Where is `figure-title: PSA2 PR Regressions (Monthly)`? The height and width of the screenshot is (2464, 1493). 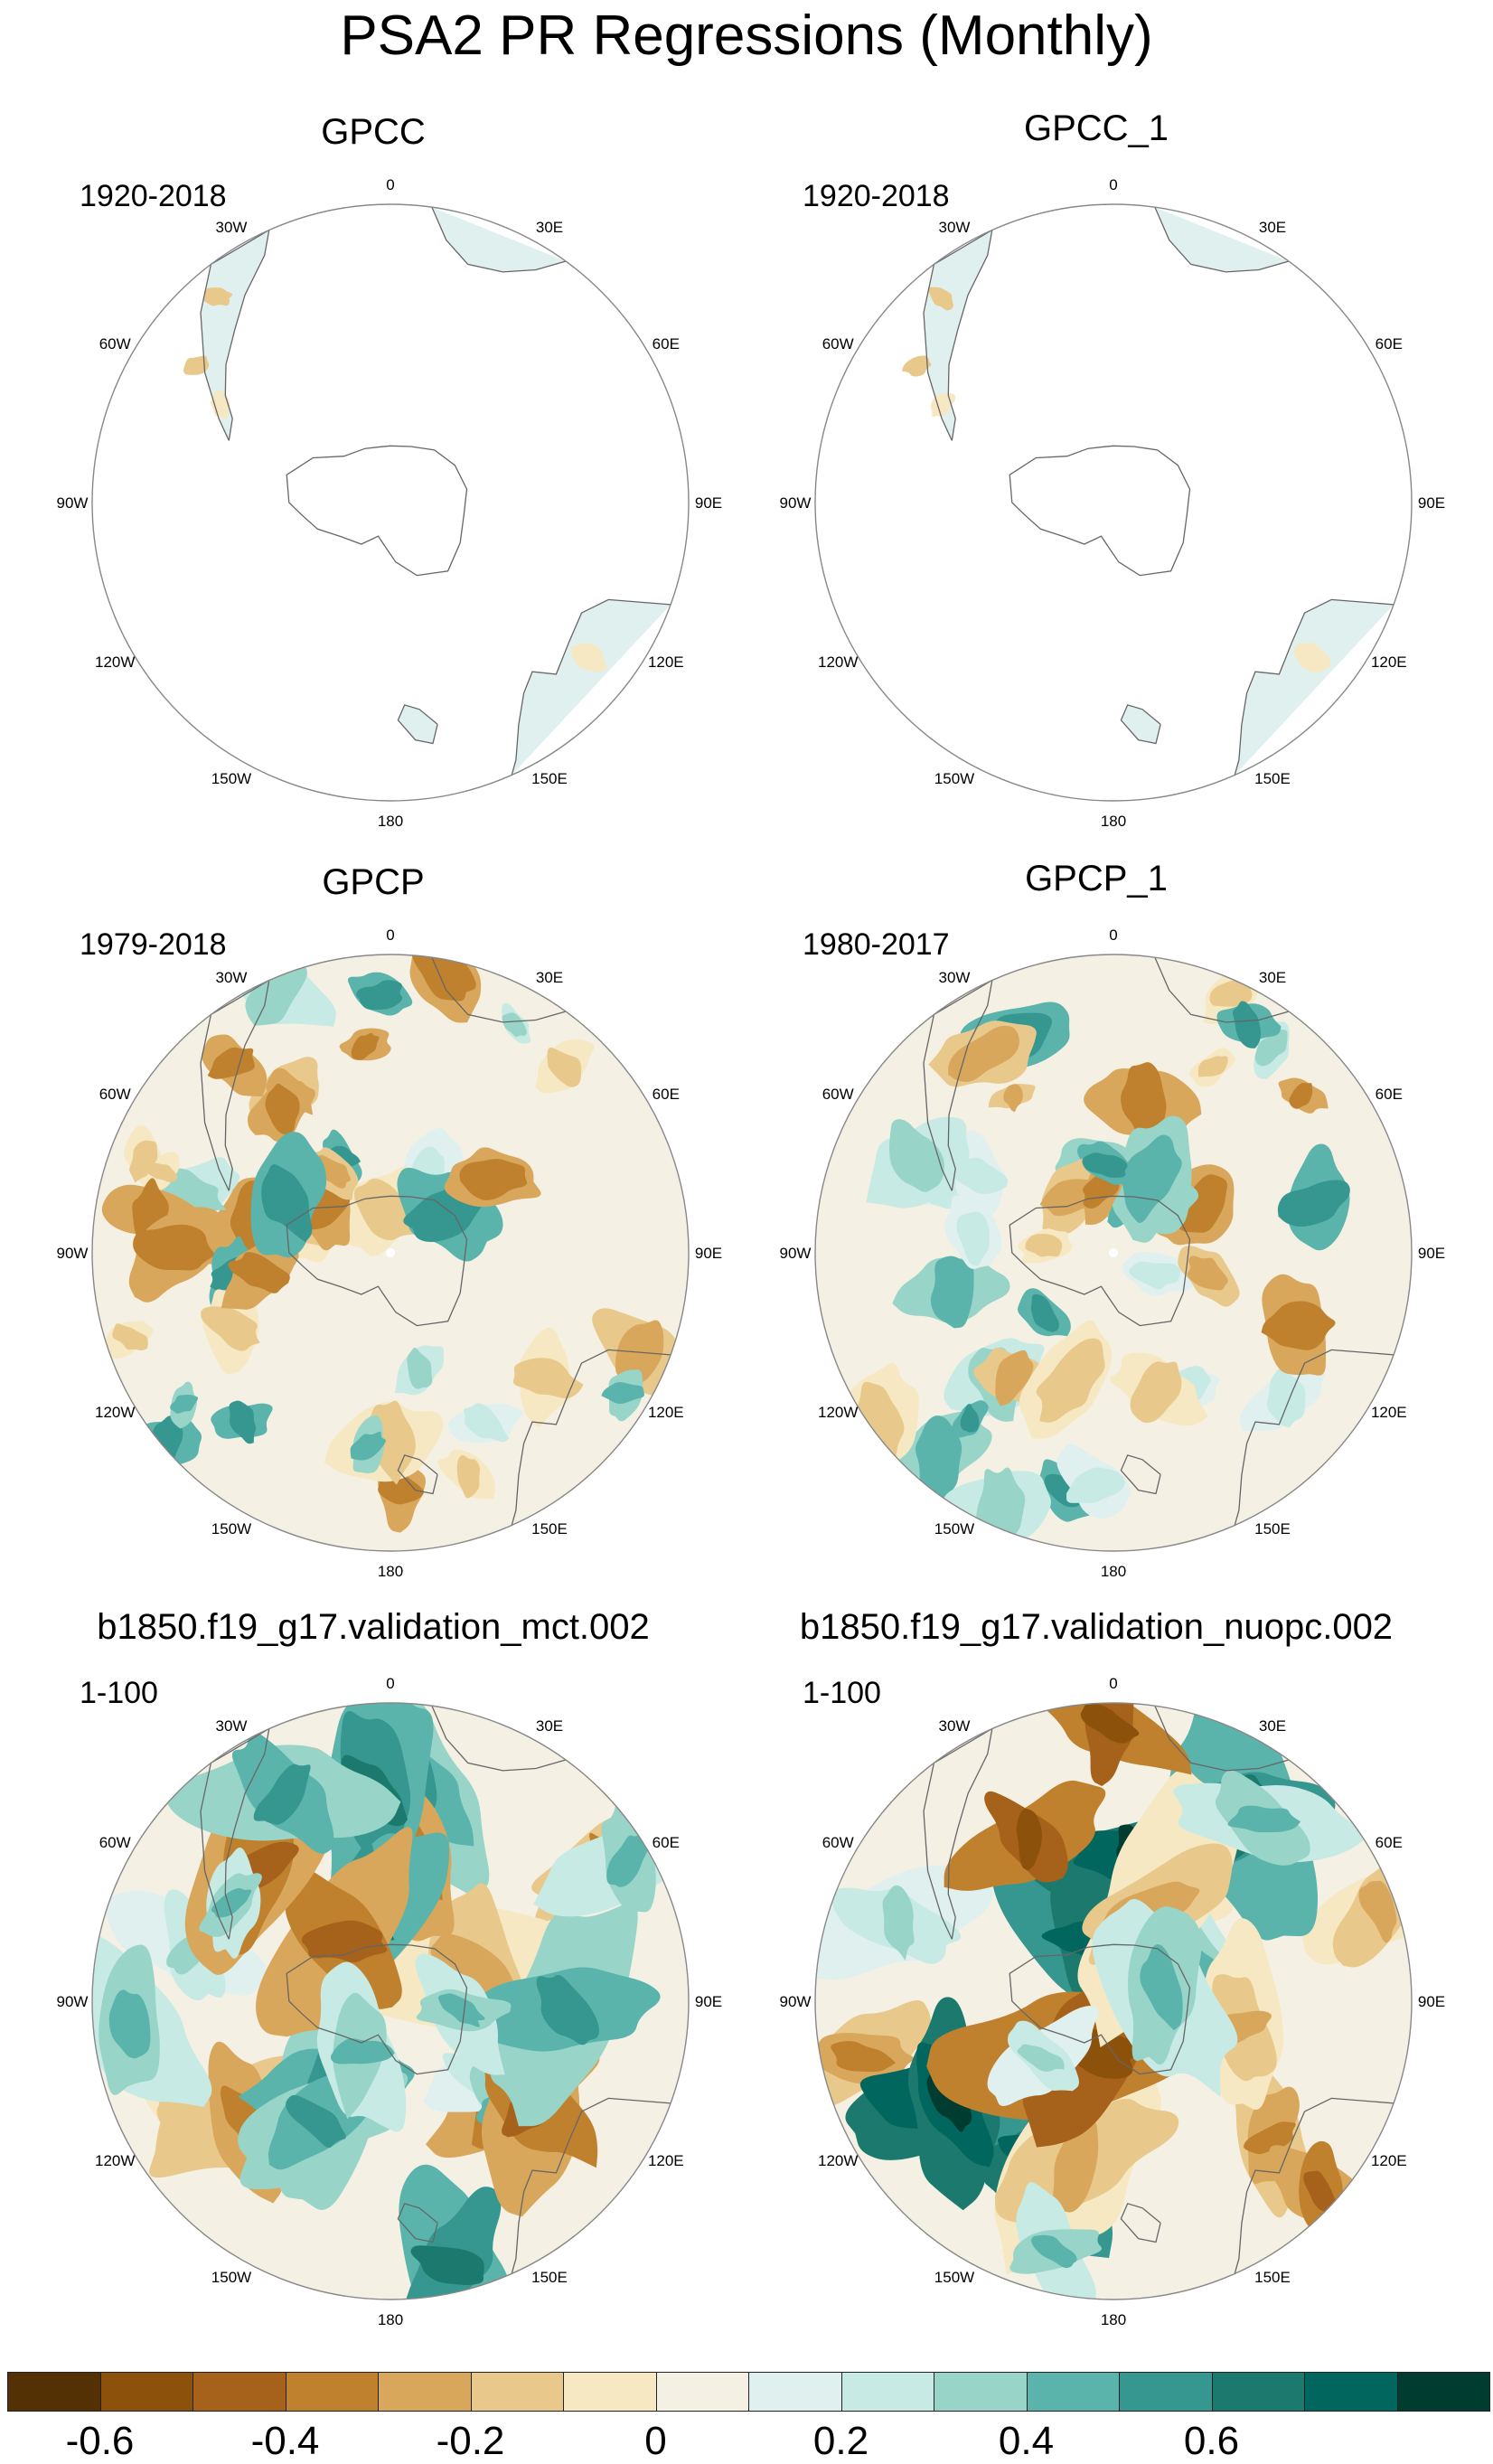 figure-title: PSA2 PR Regressions (Monthly) is located at coordinates (746, 36).